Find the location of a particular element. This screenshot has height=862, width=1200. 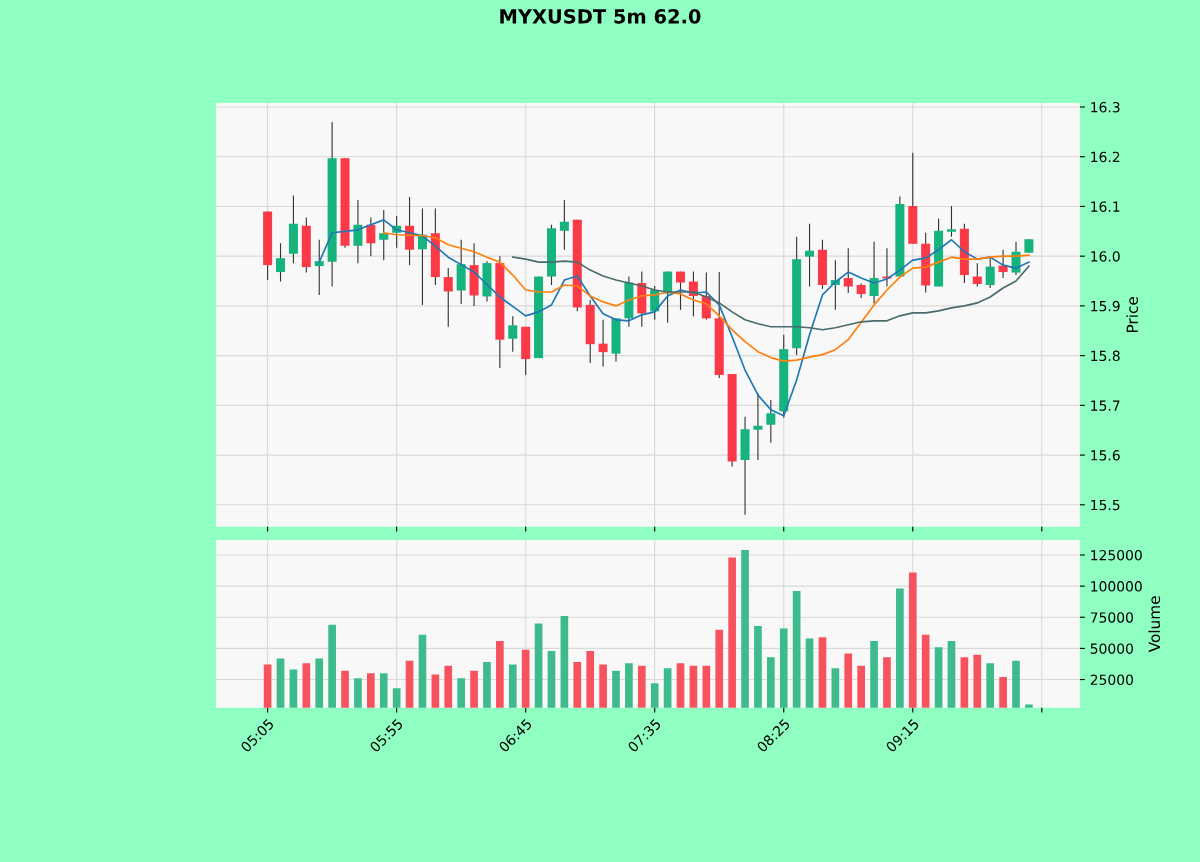

y-tick-label: 15.6 is located at coordinates (1105, 455).